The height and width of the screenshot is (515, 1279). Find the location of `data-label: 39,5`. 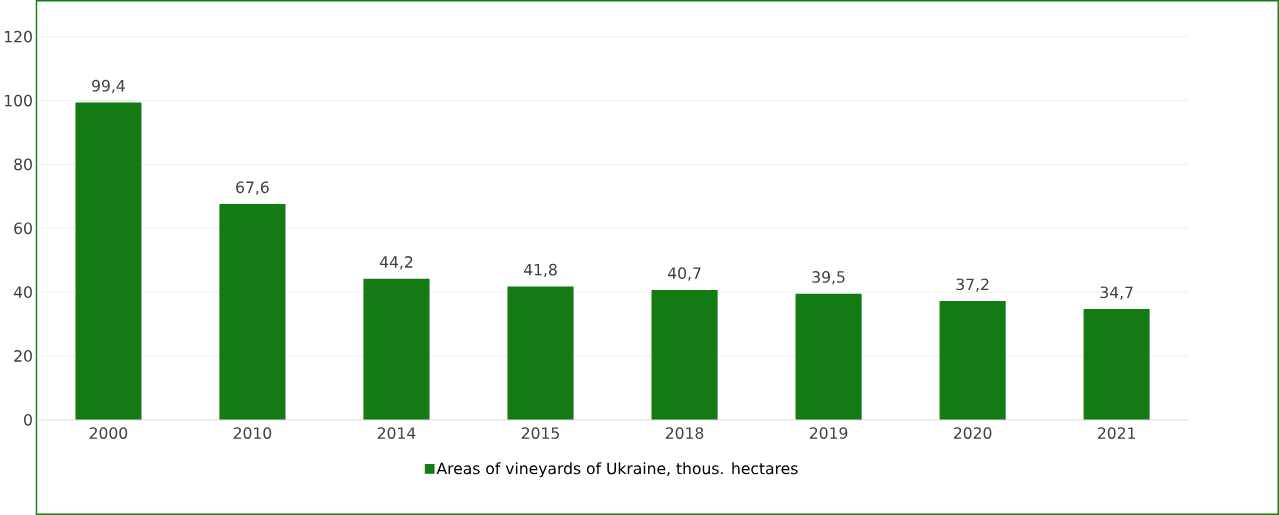

data-label: 39,5 is located at coordinates (828, 278).